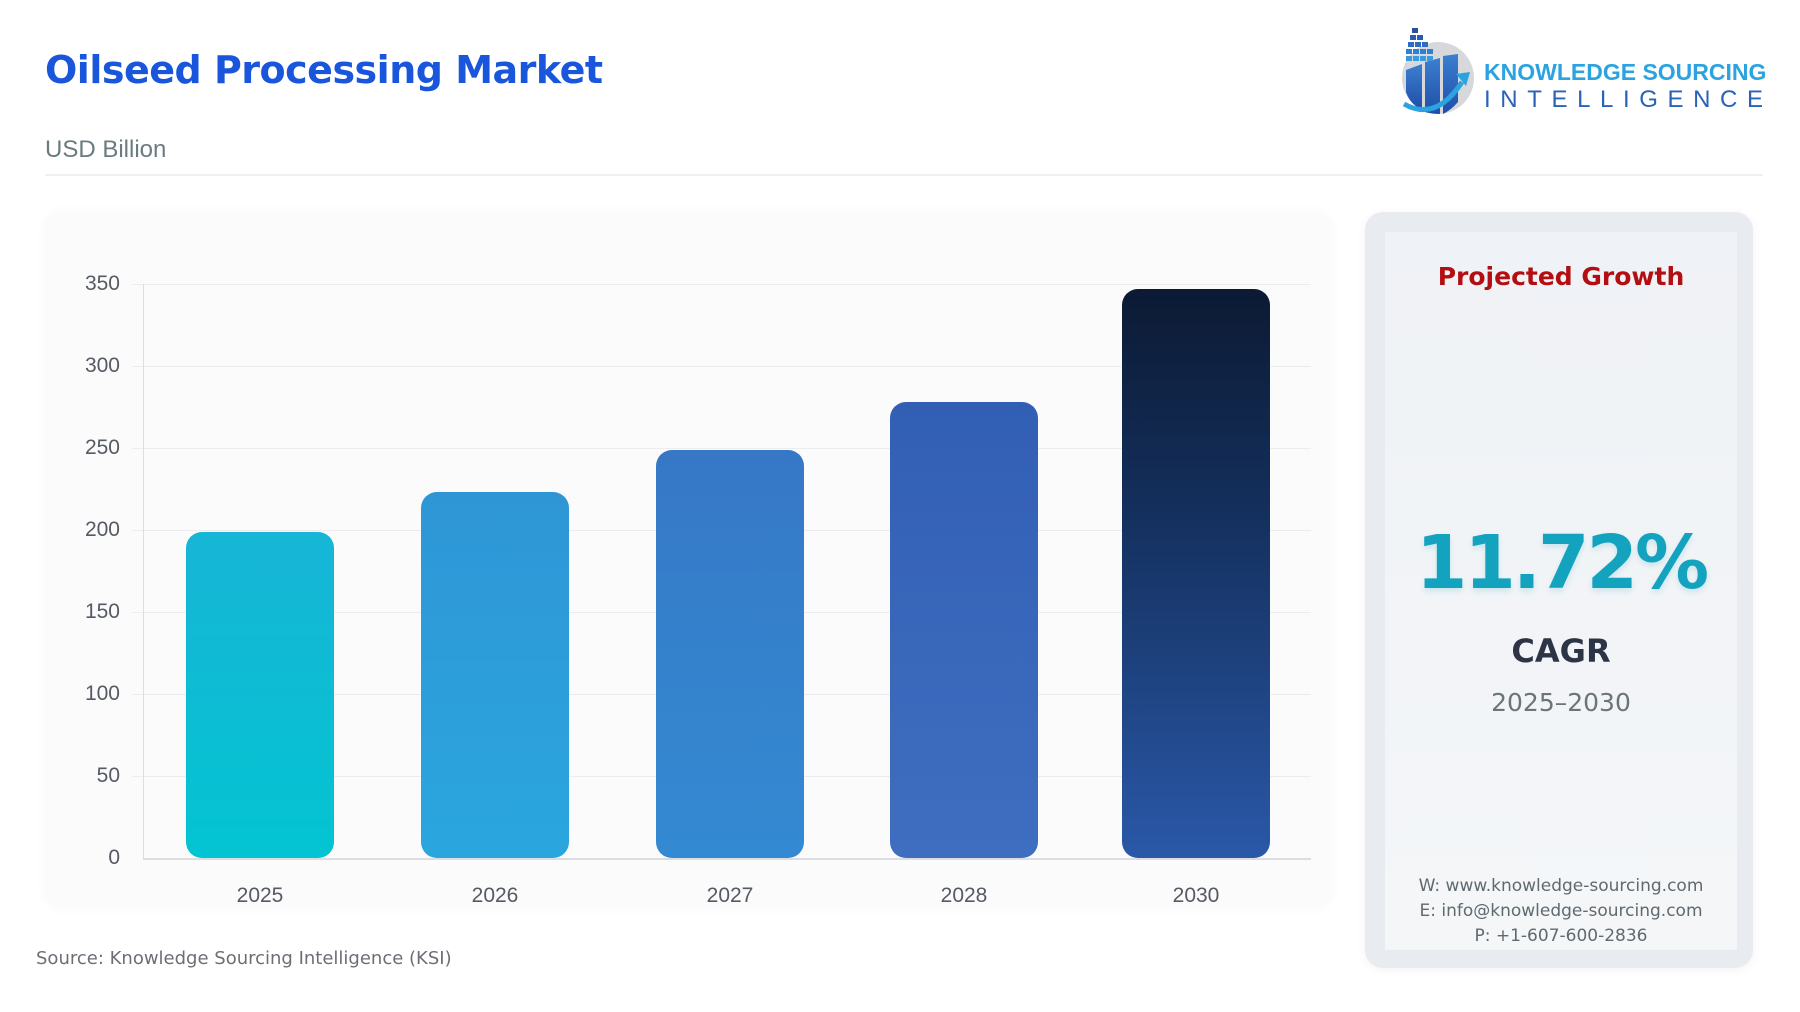 This screenshot has width=1800, height=1012. What do you see at coordinates (1561, 651) in the screenshot?
I see `cagr-label: CAGR` at bounding box center [1561, 651].